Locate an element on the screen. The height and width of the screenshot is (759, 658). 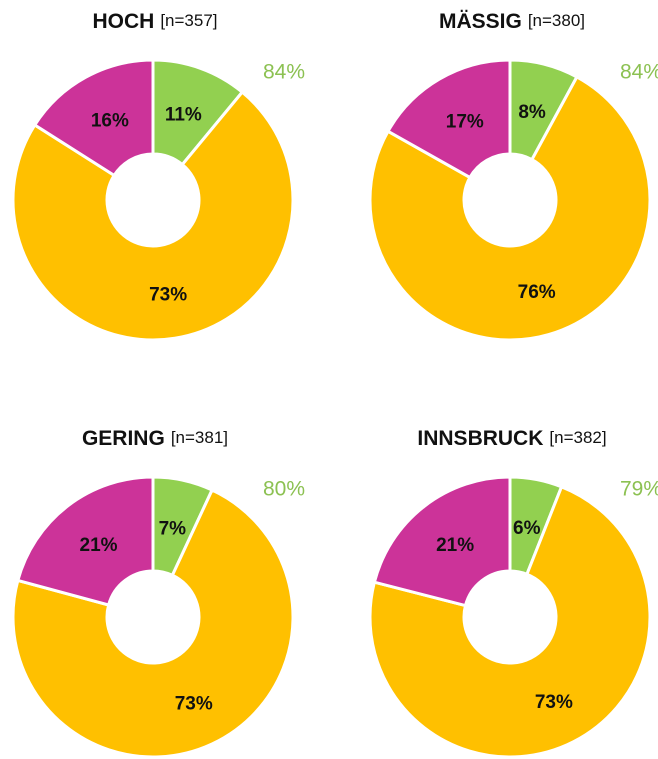
title-text: GERING is located at coordinates (123, 438).